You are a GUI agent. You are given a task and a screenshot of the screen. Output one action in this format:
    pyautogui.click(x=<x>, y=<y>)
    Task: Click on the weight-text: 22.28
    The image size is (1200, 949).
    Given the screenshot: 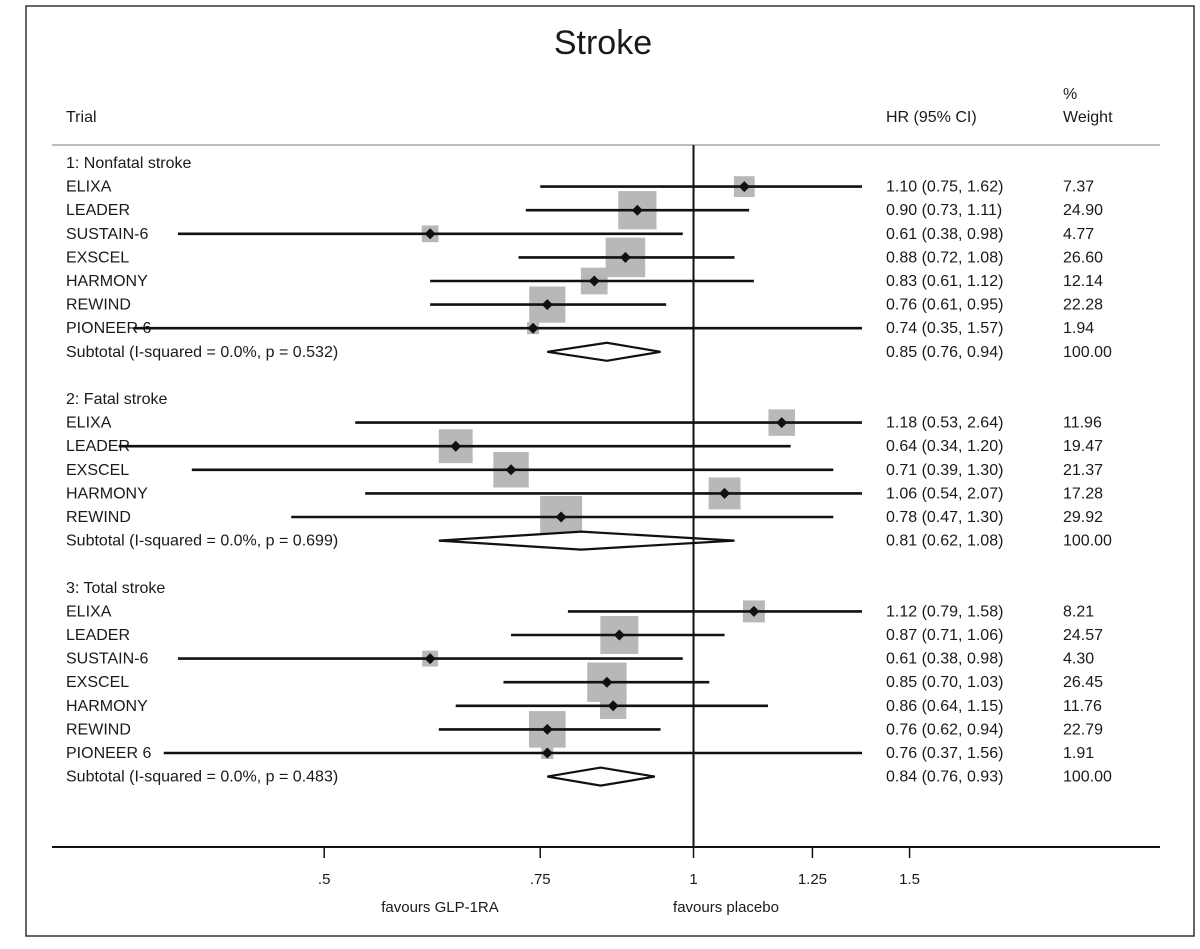 What is the action you would take?
    pyautogui.click(x=1083, y=305)
    